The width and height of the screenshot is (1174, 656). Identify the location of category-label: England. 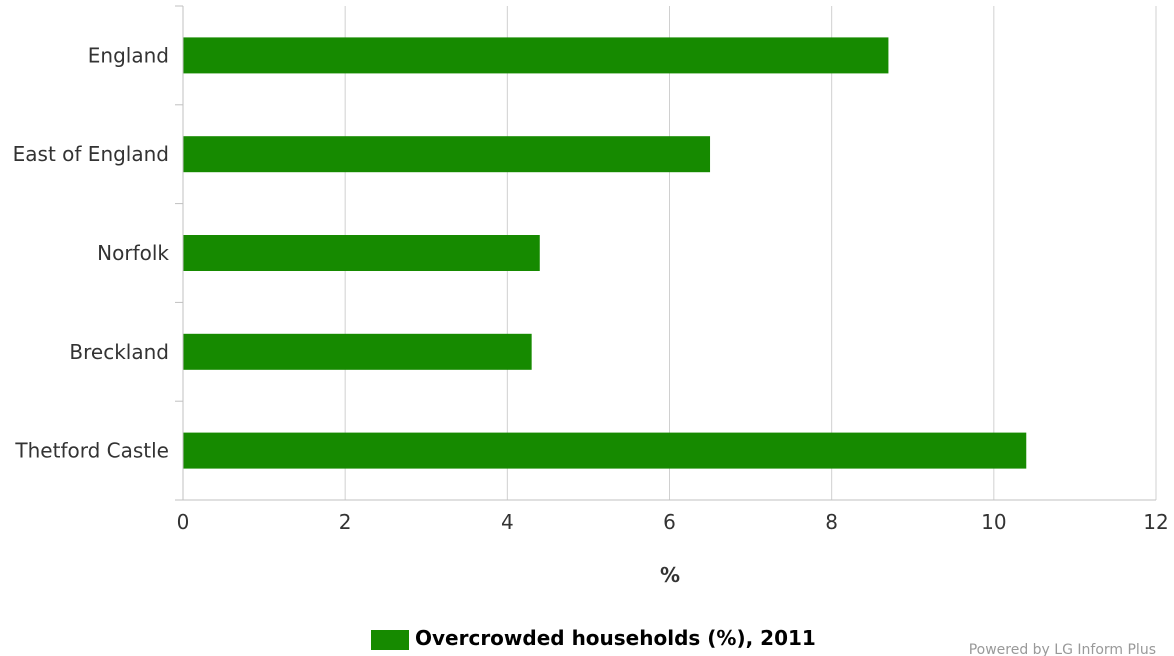
(128, 55).